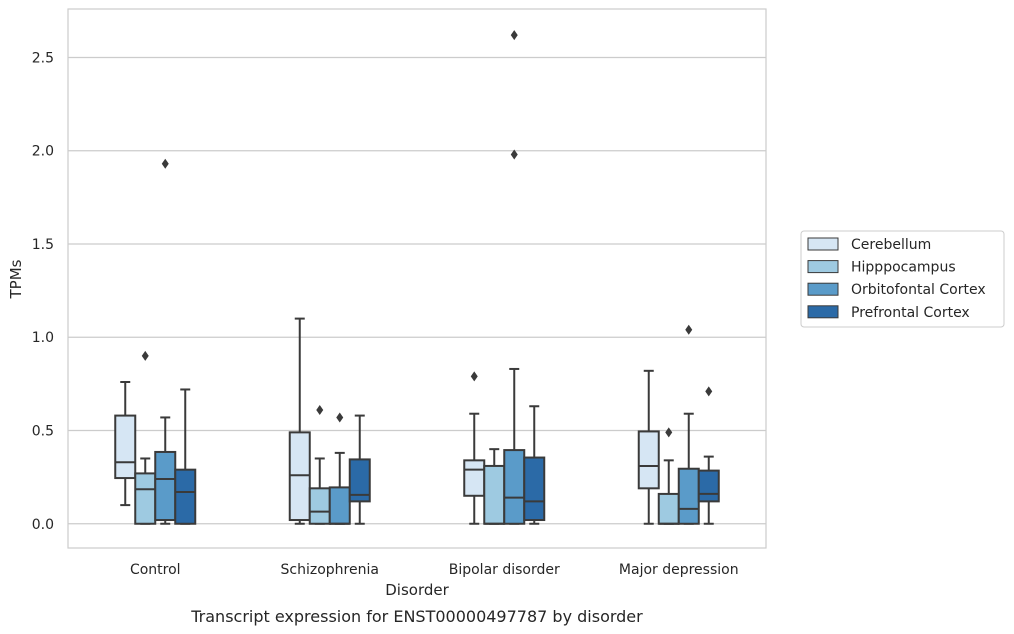  I want to click on legend-entry: Prefrontal Cortex, so click(910, 313).